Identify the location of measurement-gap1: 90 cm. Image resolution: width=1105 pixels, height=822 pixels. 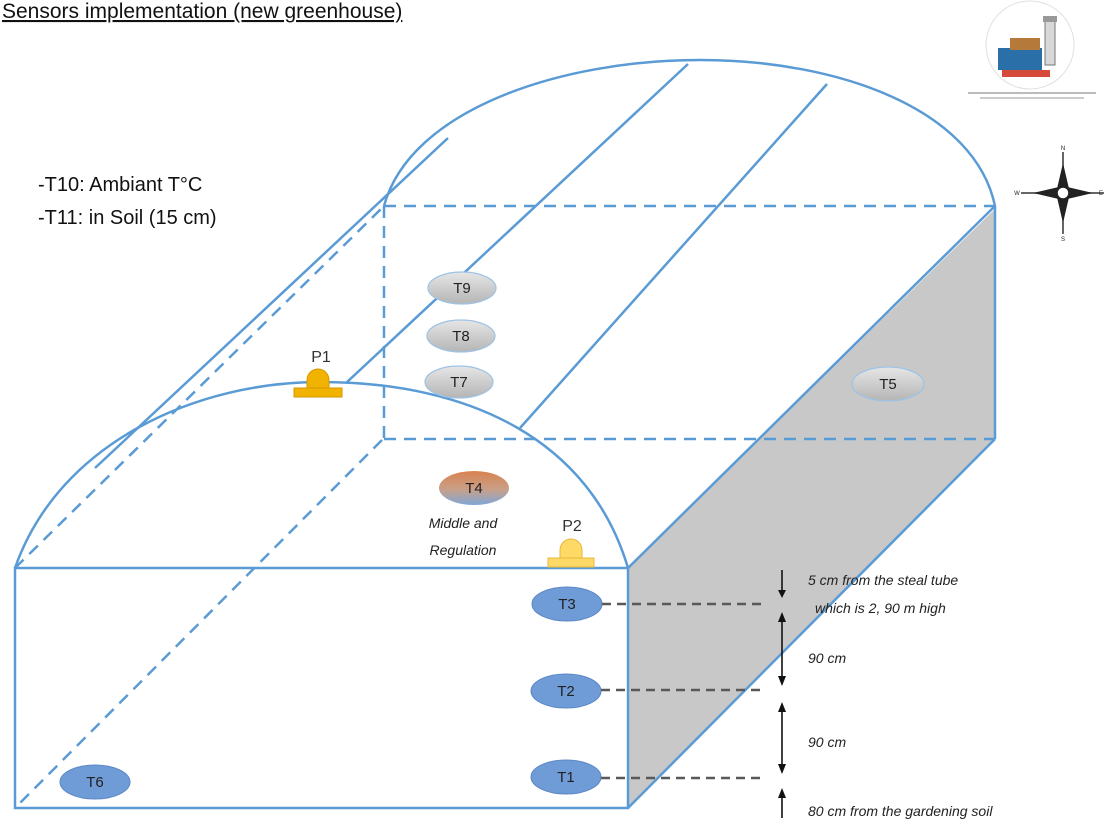
(827, 658).